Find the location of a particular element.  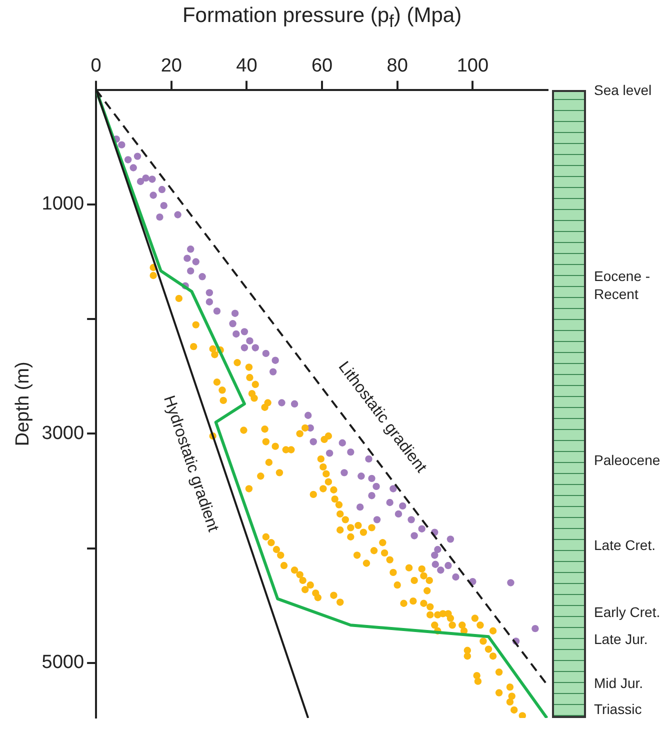

text: Mid Jur. is located at coordinates (619, 683).